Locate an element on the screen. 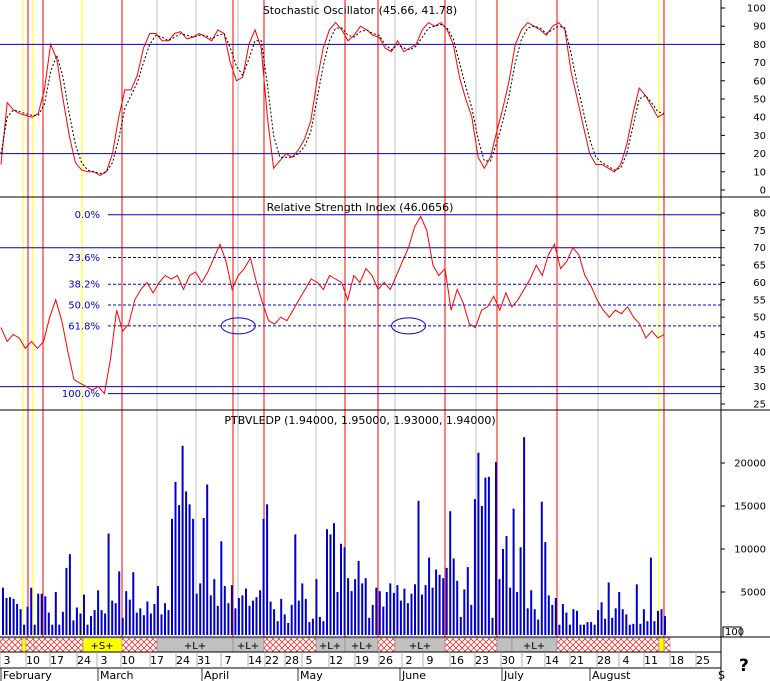 This screenshot has width=770, height=681. 2-tick-label-0: 5000 is located at coordinates (753, 593).